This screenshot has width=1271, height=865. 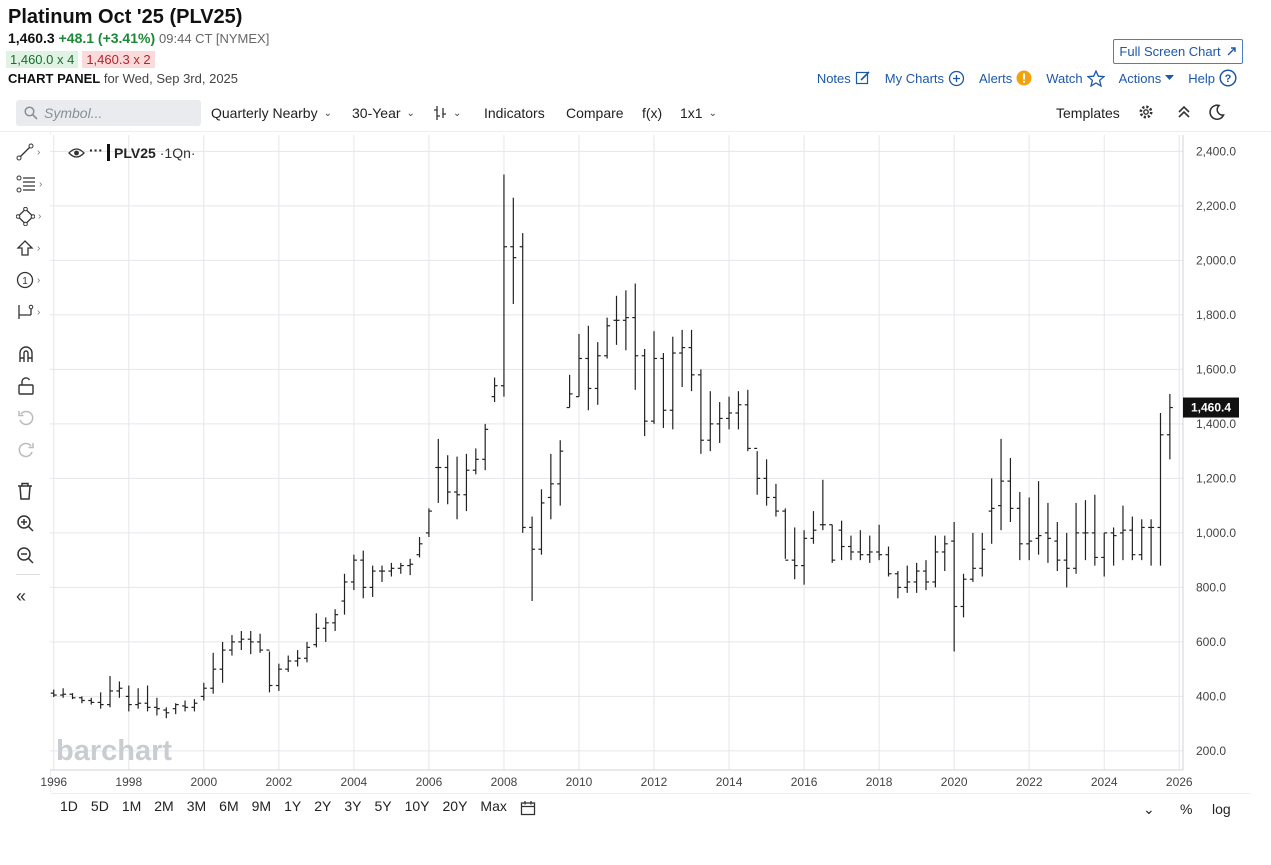 What do you see at coordinates (229, 806) in the screenshot?
I see `range-6m: 6M` at bounding box center [229, 806].